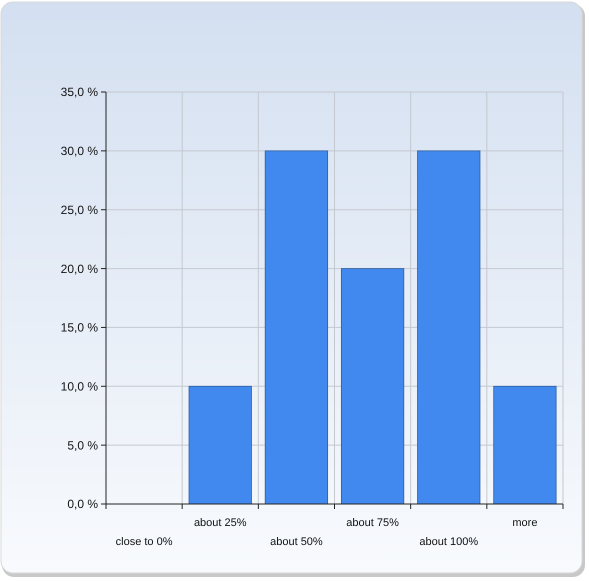 The height and width of the screenshot is (581, 589). I want to click on x-tick-label: about 75%, so click(373, 523).